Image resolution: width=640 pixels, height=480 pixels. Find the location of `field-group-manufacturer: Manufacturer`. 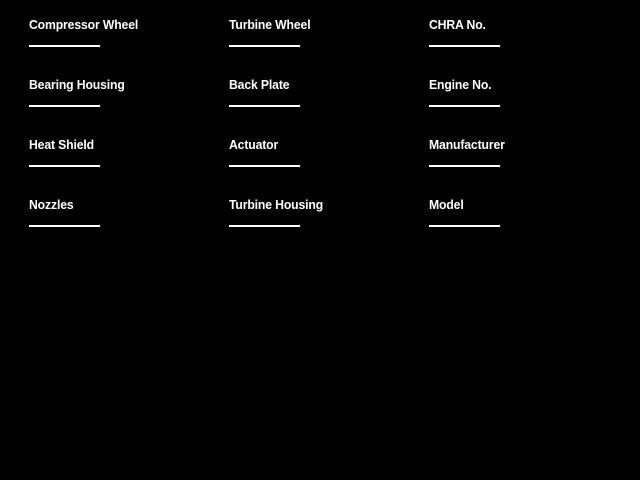

field-group-manufacturer: Manufacturer is located at coordinates (519, 152).